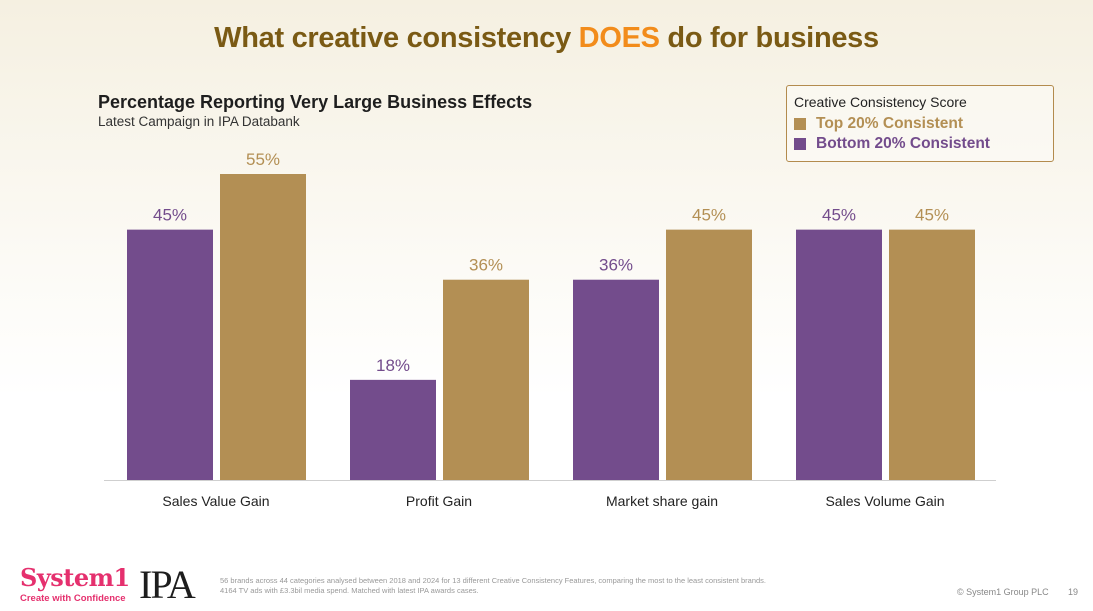 This screenshot has height=611, width=1093. I want to click on data-label-bottom-2: 36%, so click(616, 265).